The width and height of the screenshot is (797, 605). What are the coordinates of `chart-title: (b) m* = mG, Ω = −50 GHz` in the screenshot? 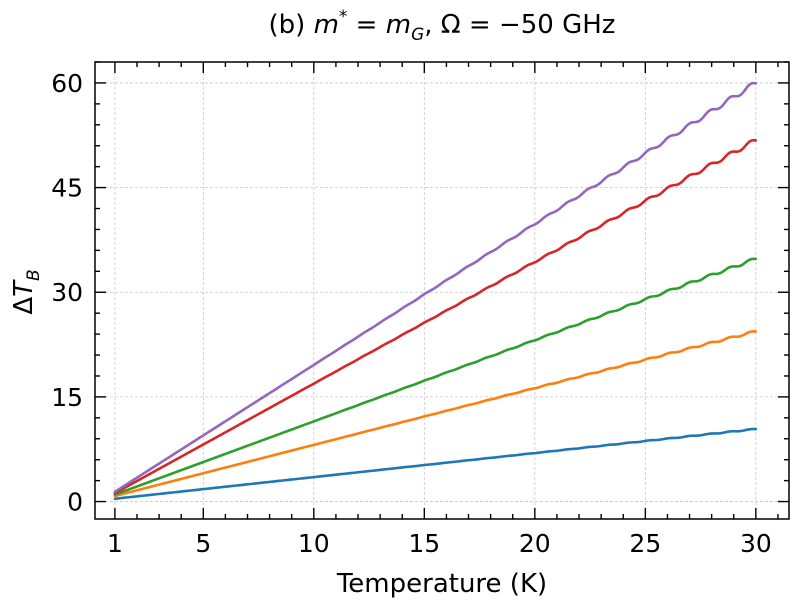 It's located at (442, 26).